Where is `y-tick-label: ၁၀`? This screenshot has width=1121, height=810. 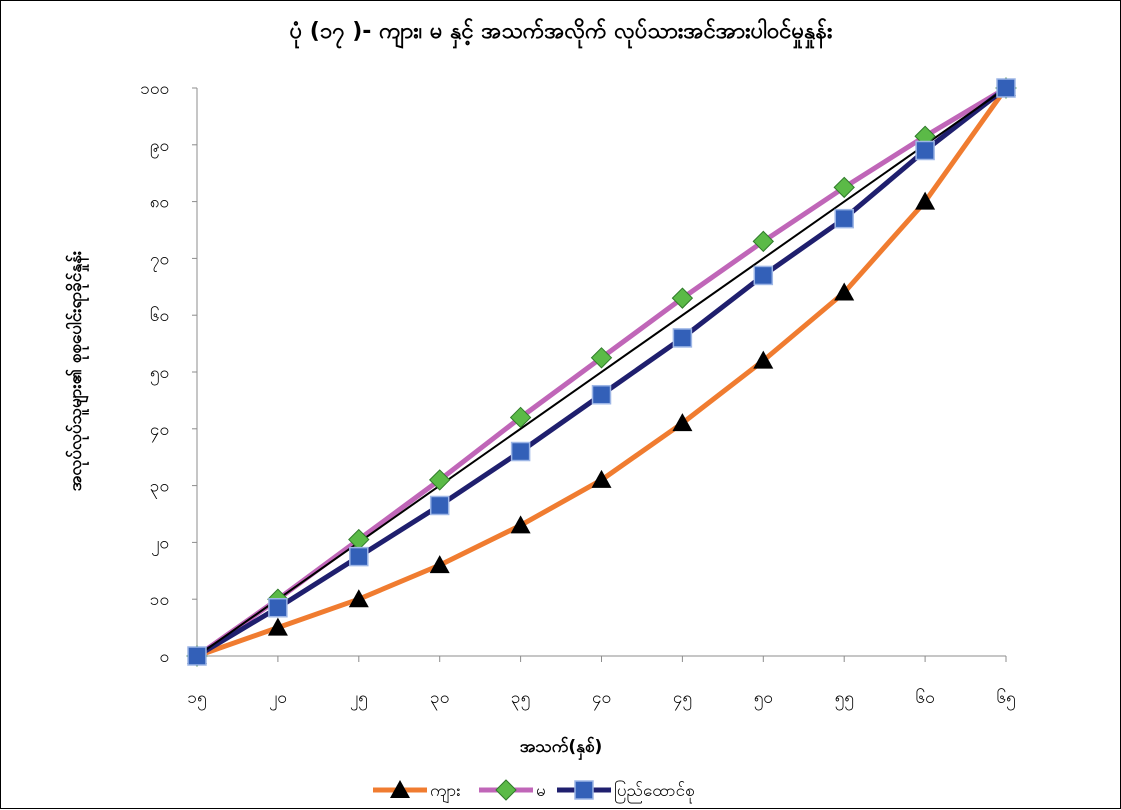 y-tick-label: ၁၀ is located at coordinates (159, 600).